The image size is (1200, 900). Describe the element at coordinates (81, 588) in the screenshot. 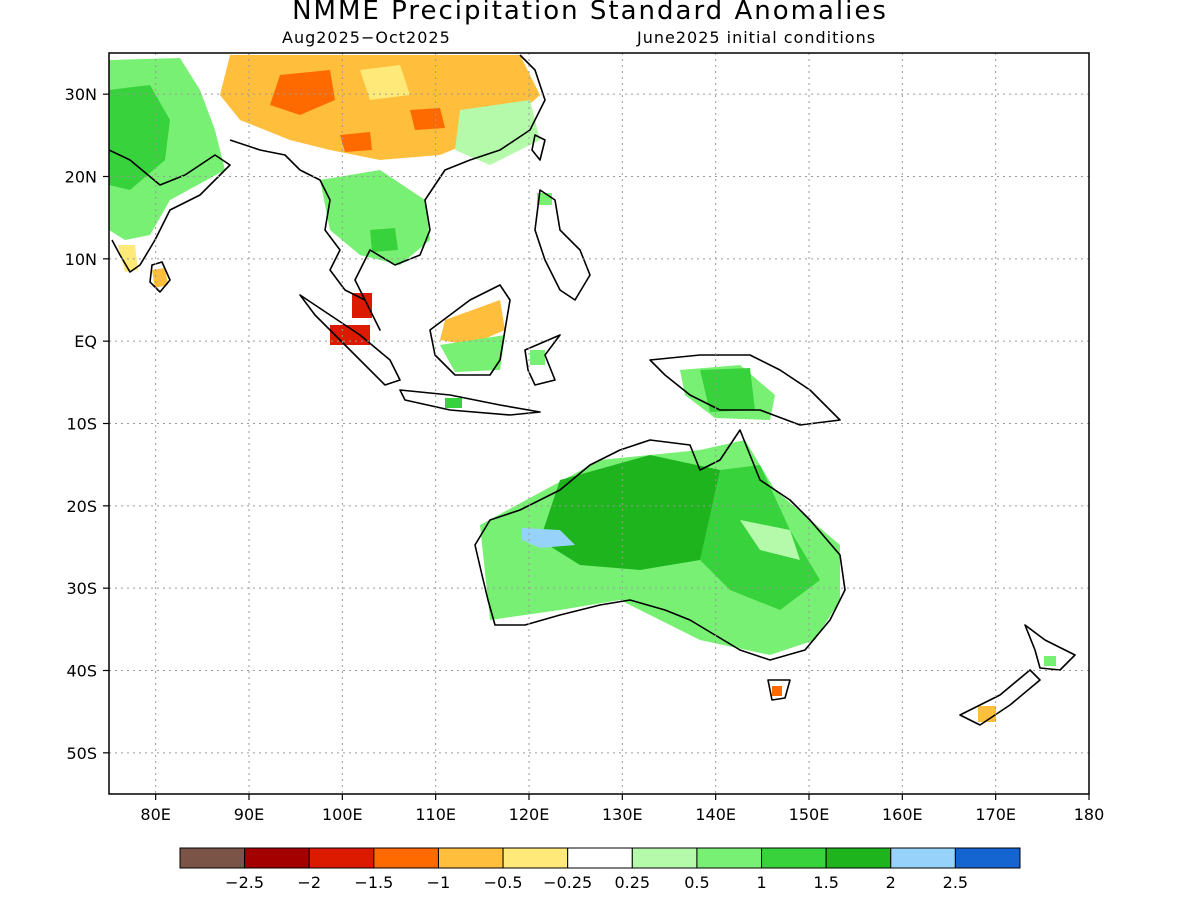

I see `lat-tick-label: 30S` at that location.